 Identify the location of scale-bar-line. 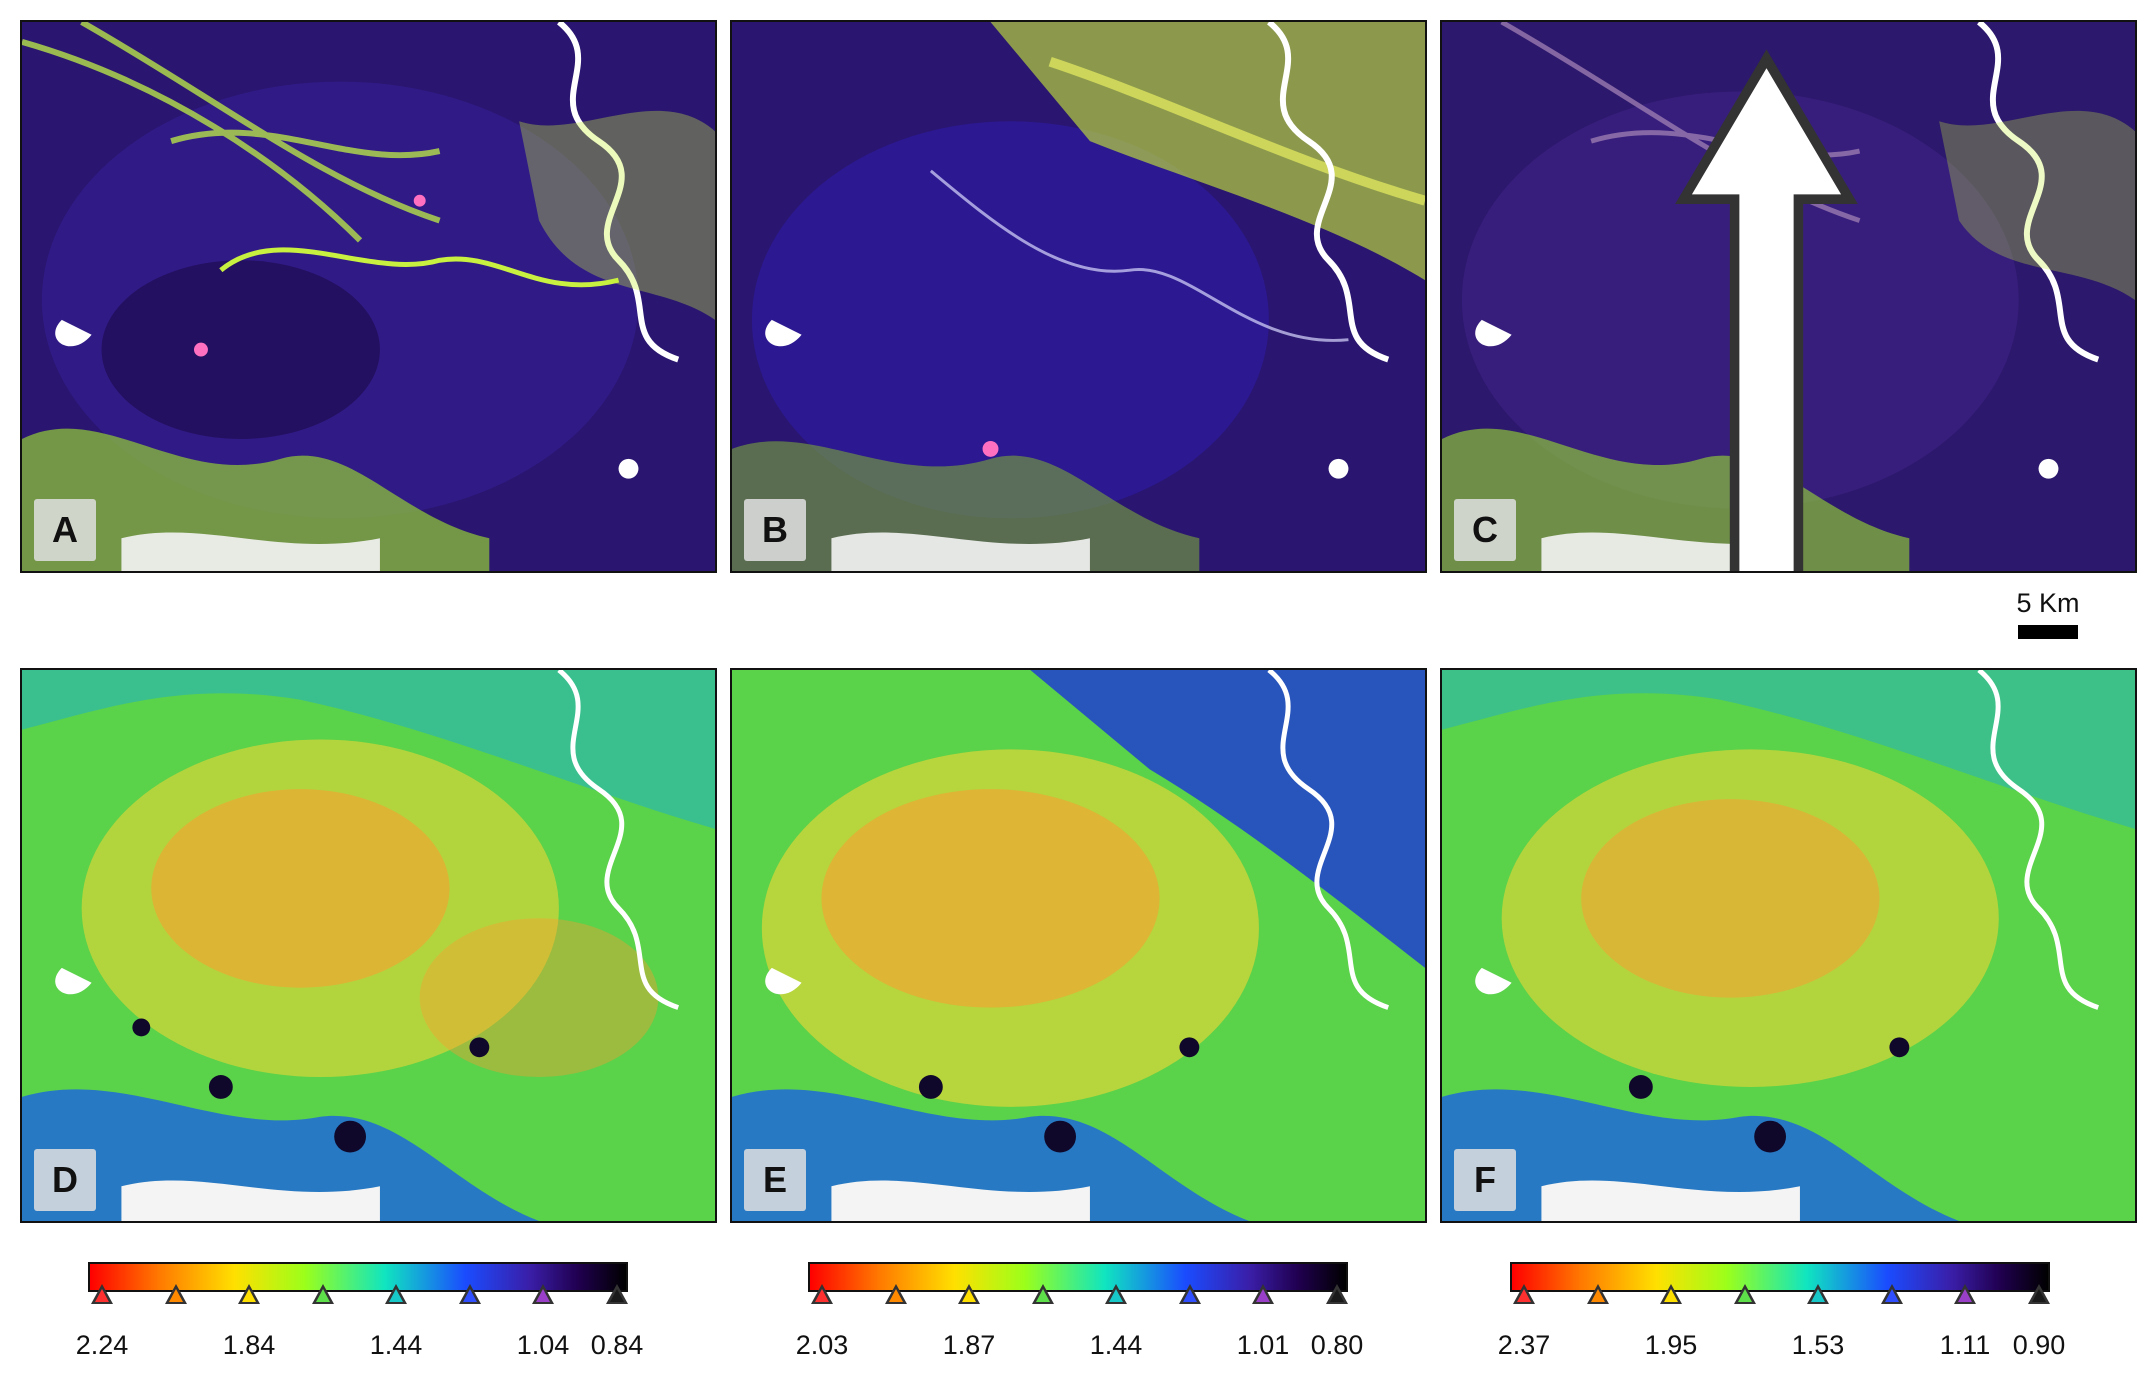
(2048, 632).